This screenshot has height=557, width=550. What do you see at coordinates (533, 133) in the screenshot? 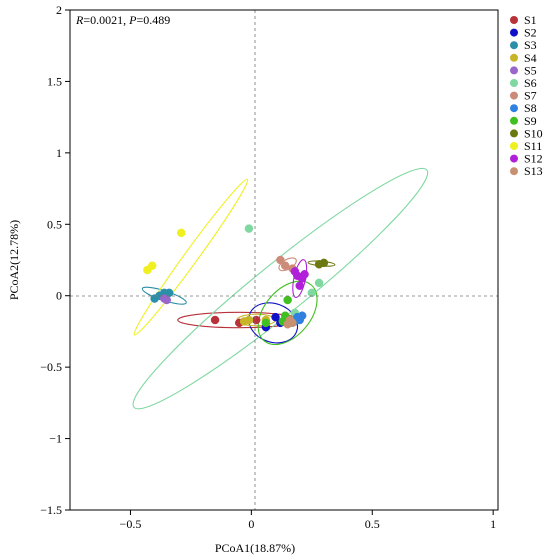
I see `legend-label-s10: S10` at bounding box center [533, 133].